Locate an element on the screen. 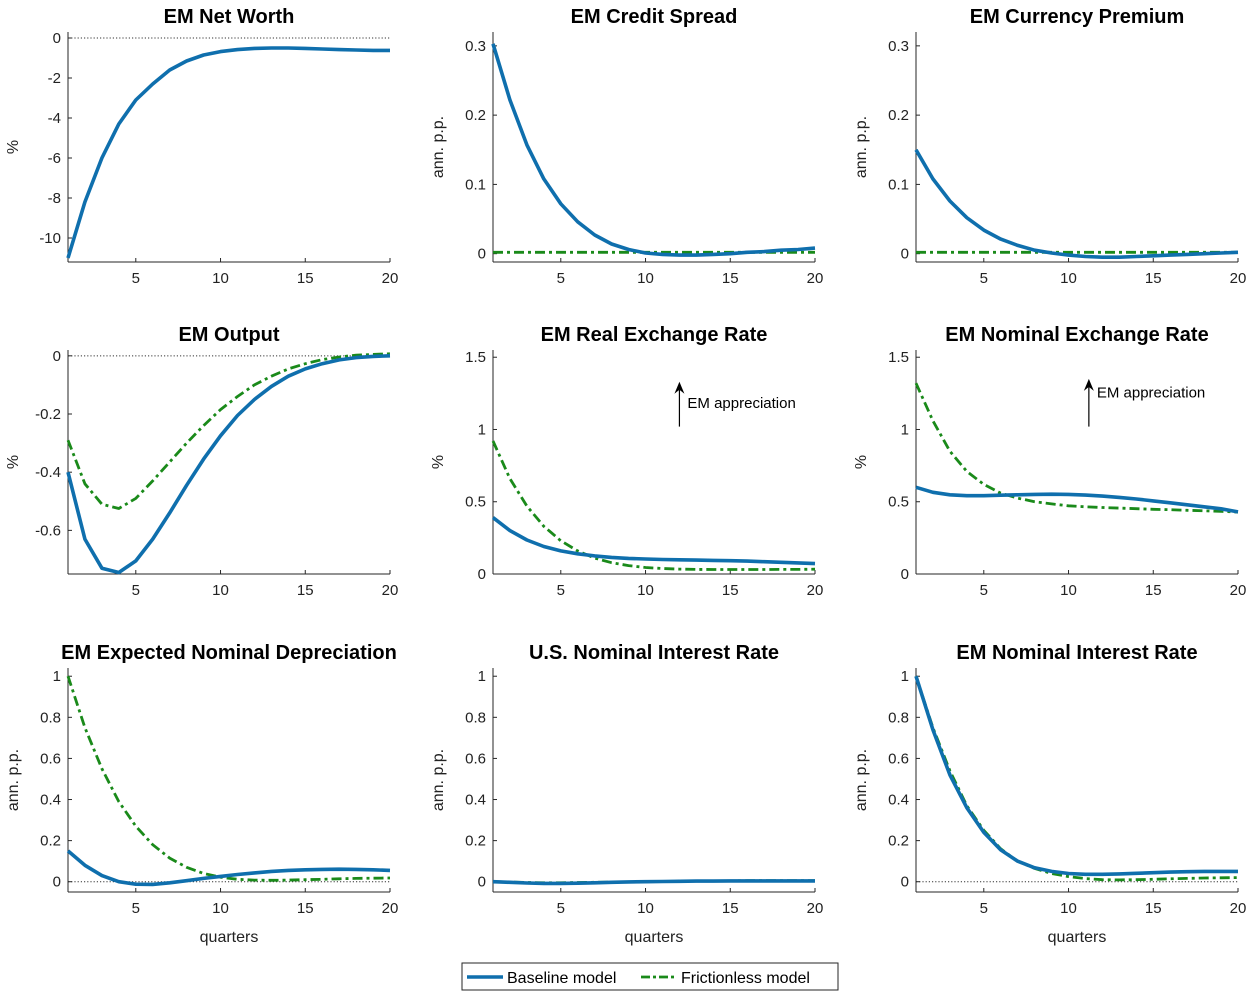 This screenshot has height=991, width=1260. y-tick-label: -2 is located at coordinates (54, 78).